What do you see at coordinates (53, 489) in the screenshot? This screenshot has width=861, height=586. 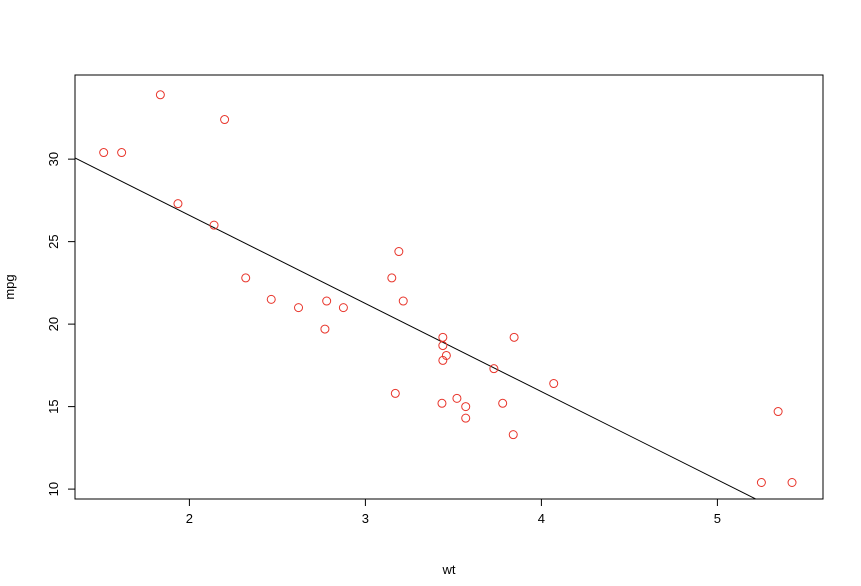 I see `y-tick-label: 10` at bounding box center [53, 489].